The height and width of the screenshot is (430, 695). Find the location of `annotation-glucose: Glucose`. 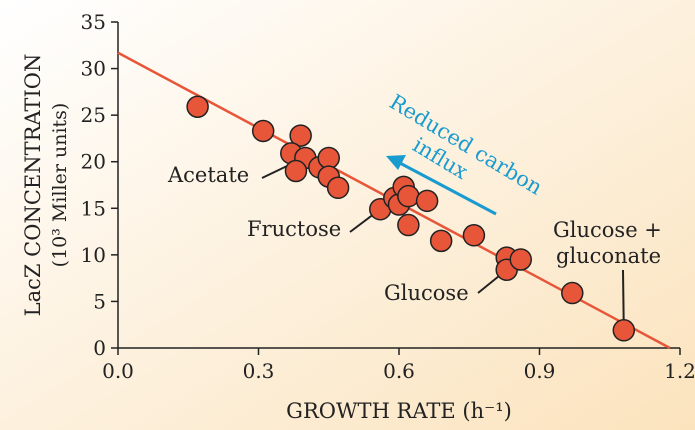

annotation-glucose: Glucose is located at coordinates (426, 293).